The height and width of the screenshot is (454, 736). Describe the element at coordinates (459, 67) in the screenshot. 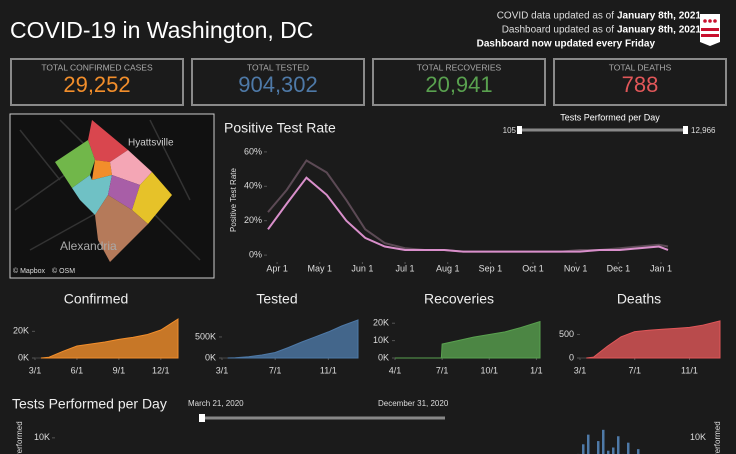

I see `kpi-label: TOTAL RECOVERIES` at that location.